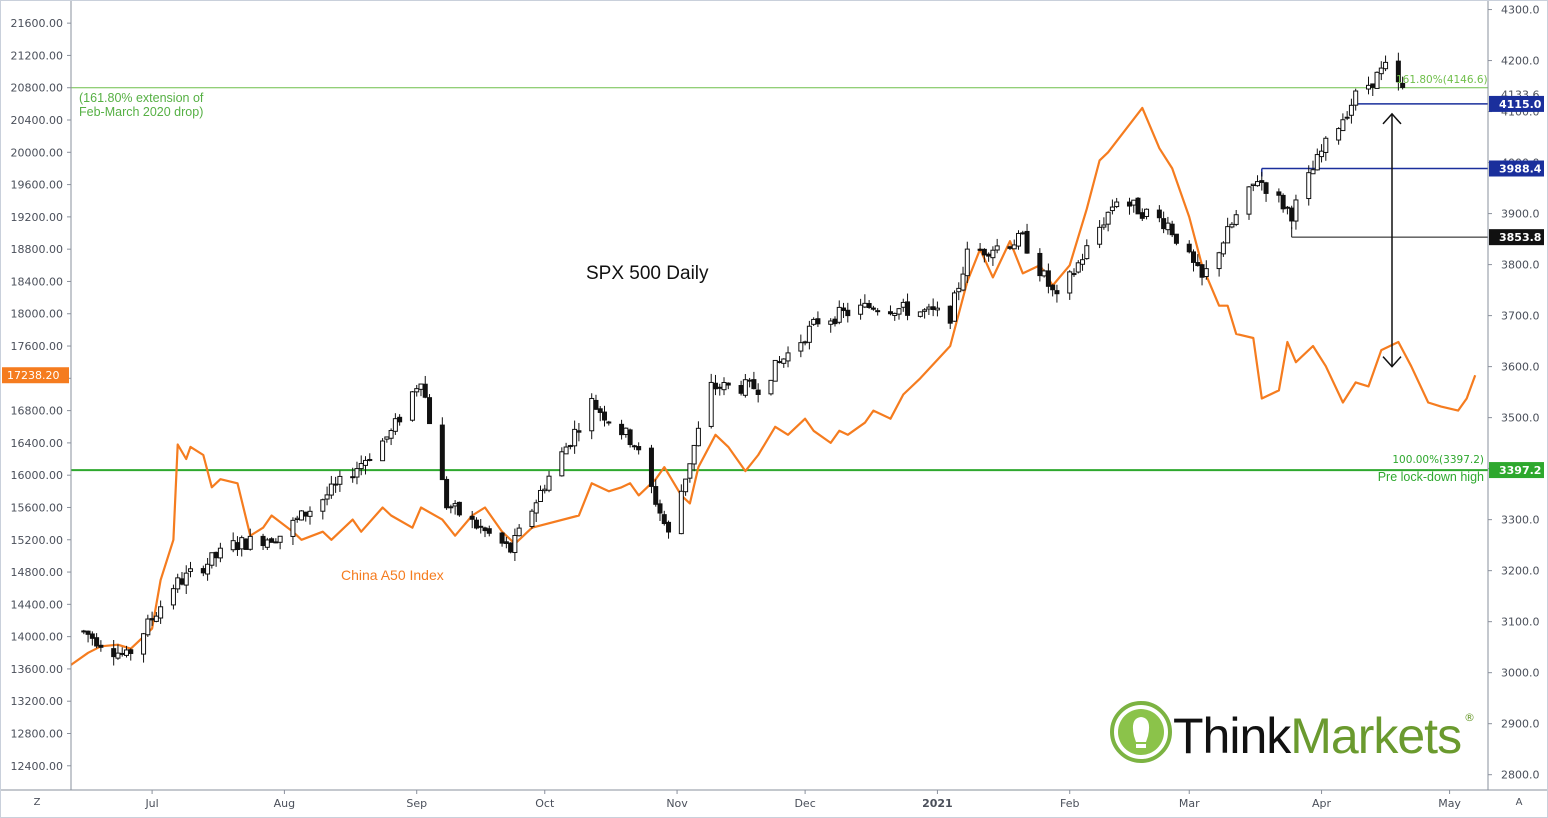 The image size is (1548, 818). Describe the element at coordinates (1520, 367) in the screenshot. I see `right-tick-label: 3600.0` at that location.